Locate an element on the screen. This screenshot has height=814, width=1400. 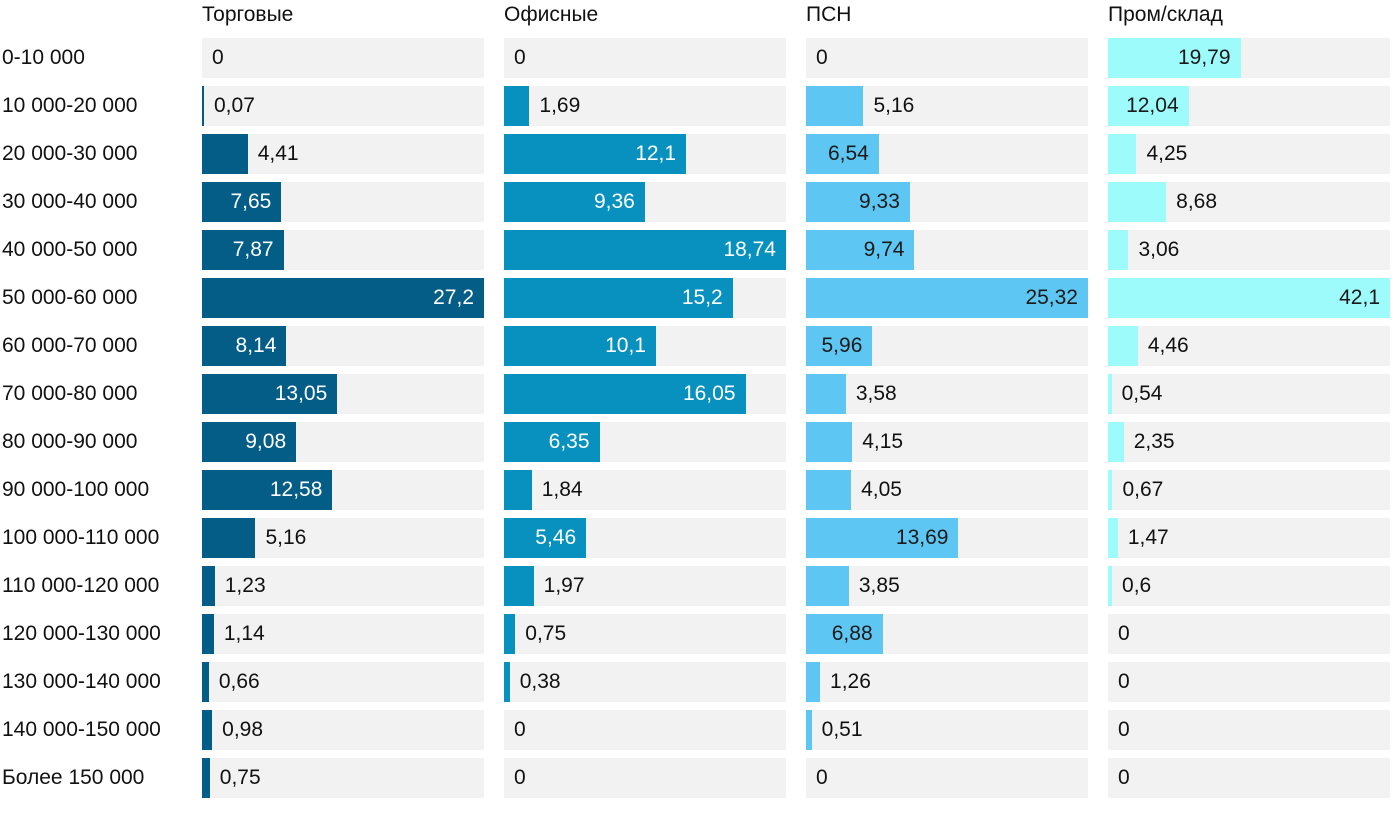
bar-track: 5,16 is located at coordinates (343, 538).